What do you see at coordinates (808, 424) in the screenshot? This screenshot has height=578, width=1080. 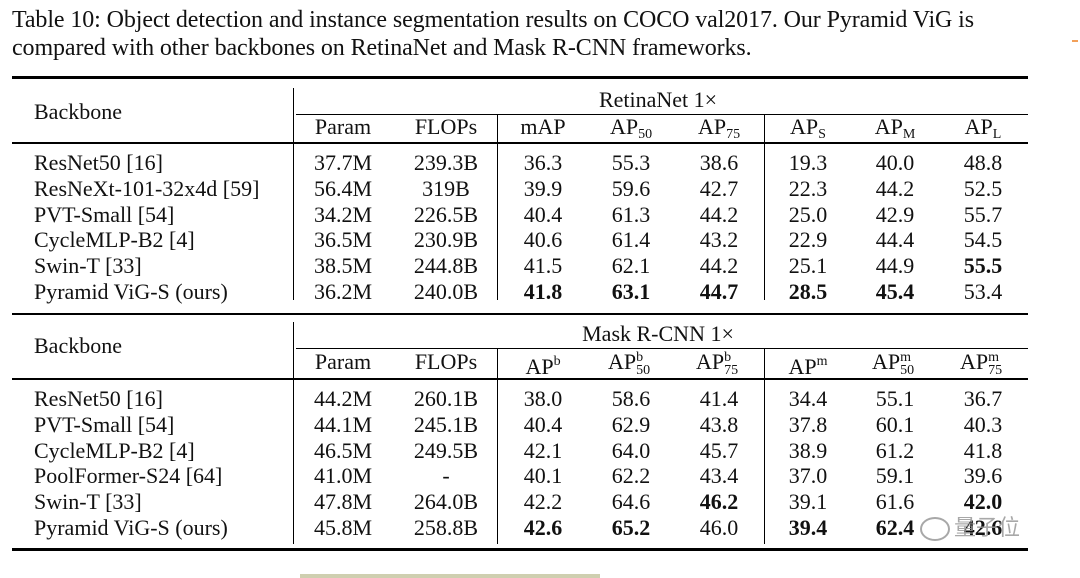 I see `maskrcnn-cell: 37.8` at bounding box center [808, 424].